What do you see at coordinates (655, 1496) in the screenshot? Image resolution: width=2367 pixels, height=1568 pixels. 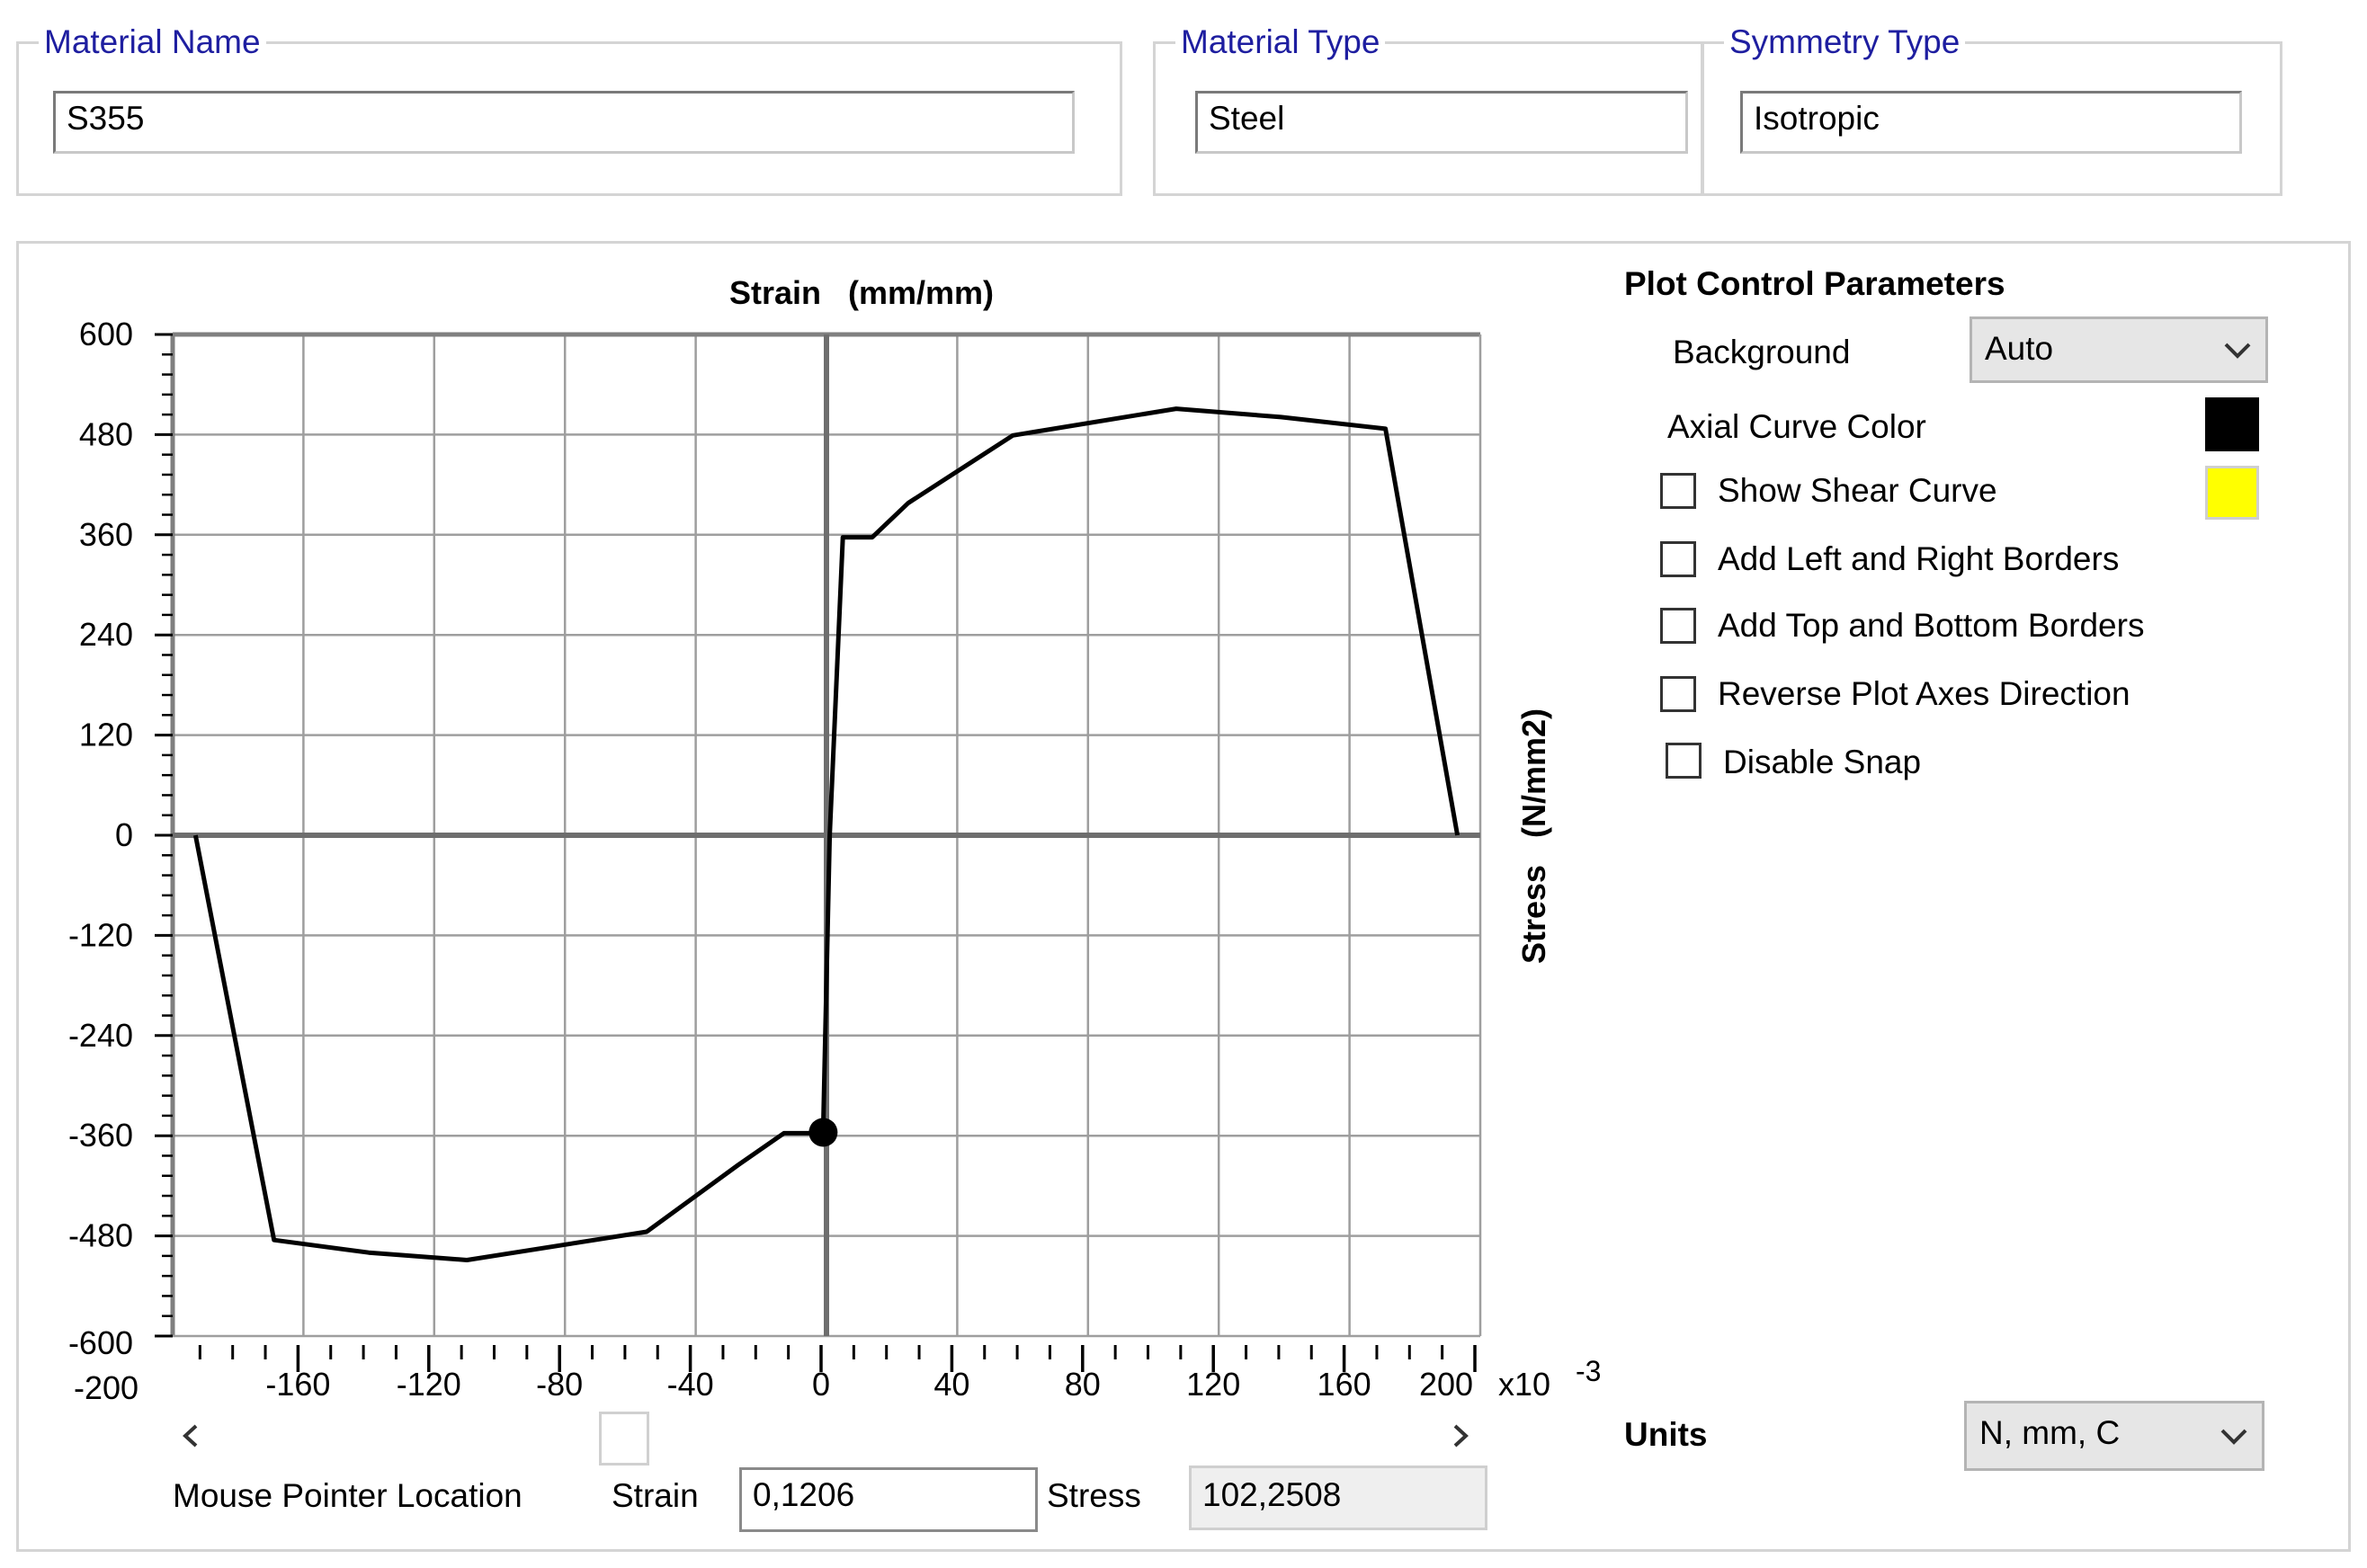 I see `strain-label: Strain` at bounding box center [655, 1496].